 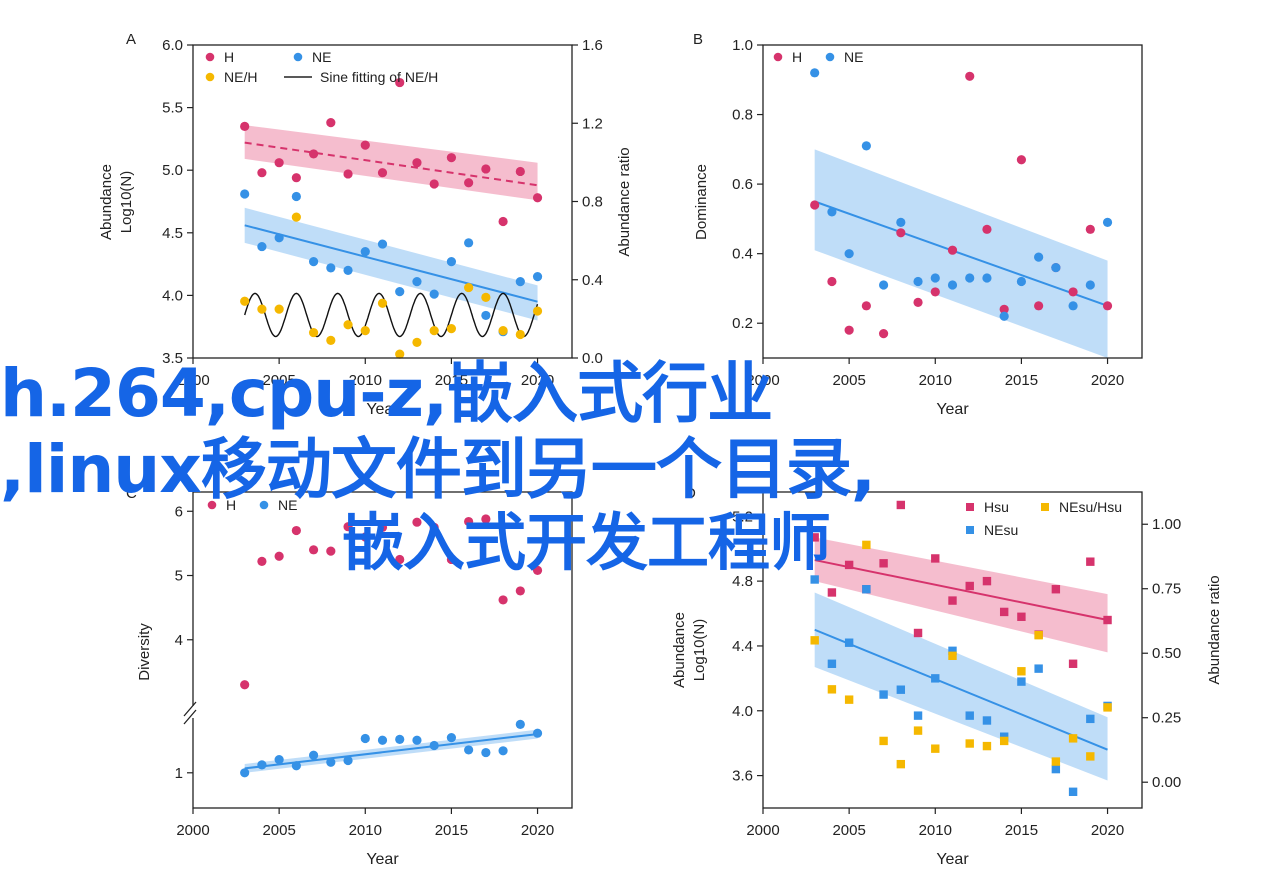 What do you see at coordinates (961, 590) in the screenshot?
I see `hsu-fit-line` at bounding box center [961, 590].